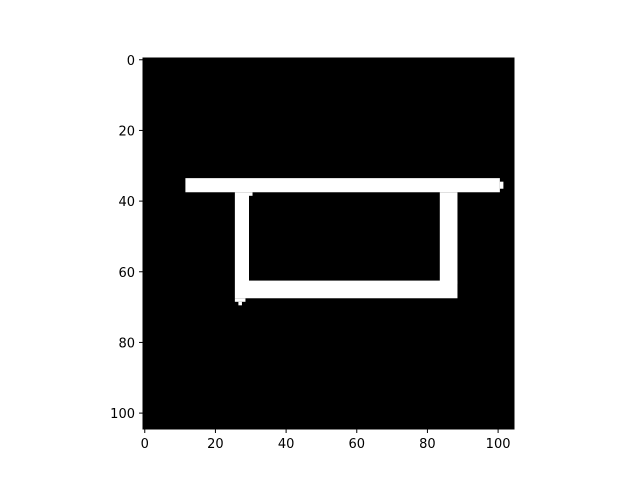 Image resolution: width=640 pixels, height=480 pixels. Describe the element at coordinates (356, 444) in the screenshot. I see `x-tick-label: 60` at that location.